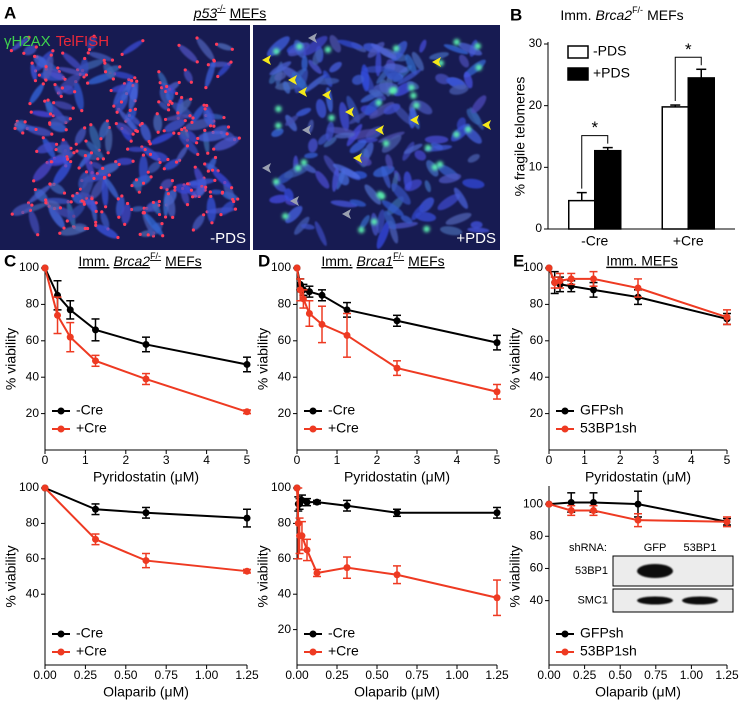 The image size is (745, 706). Describe the element at coordinates (281, 487) in the screenshot. I see `y-tick-label: 100` at that location.